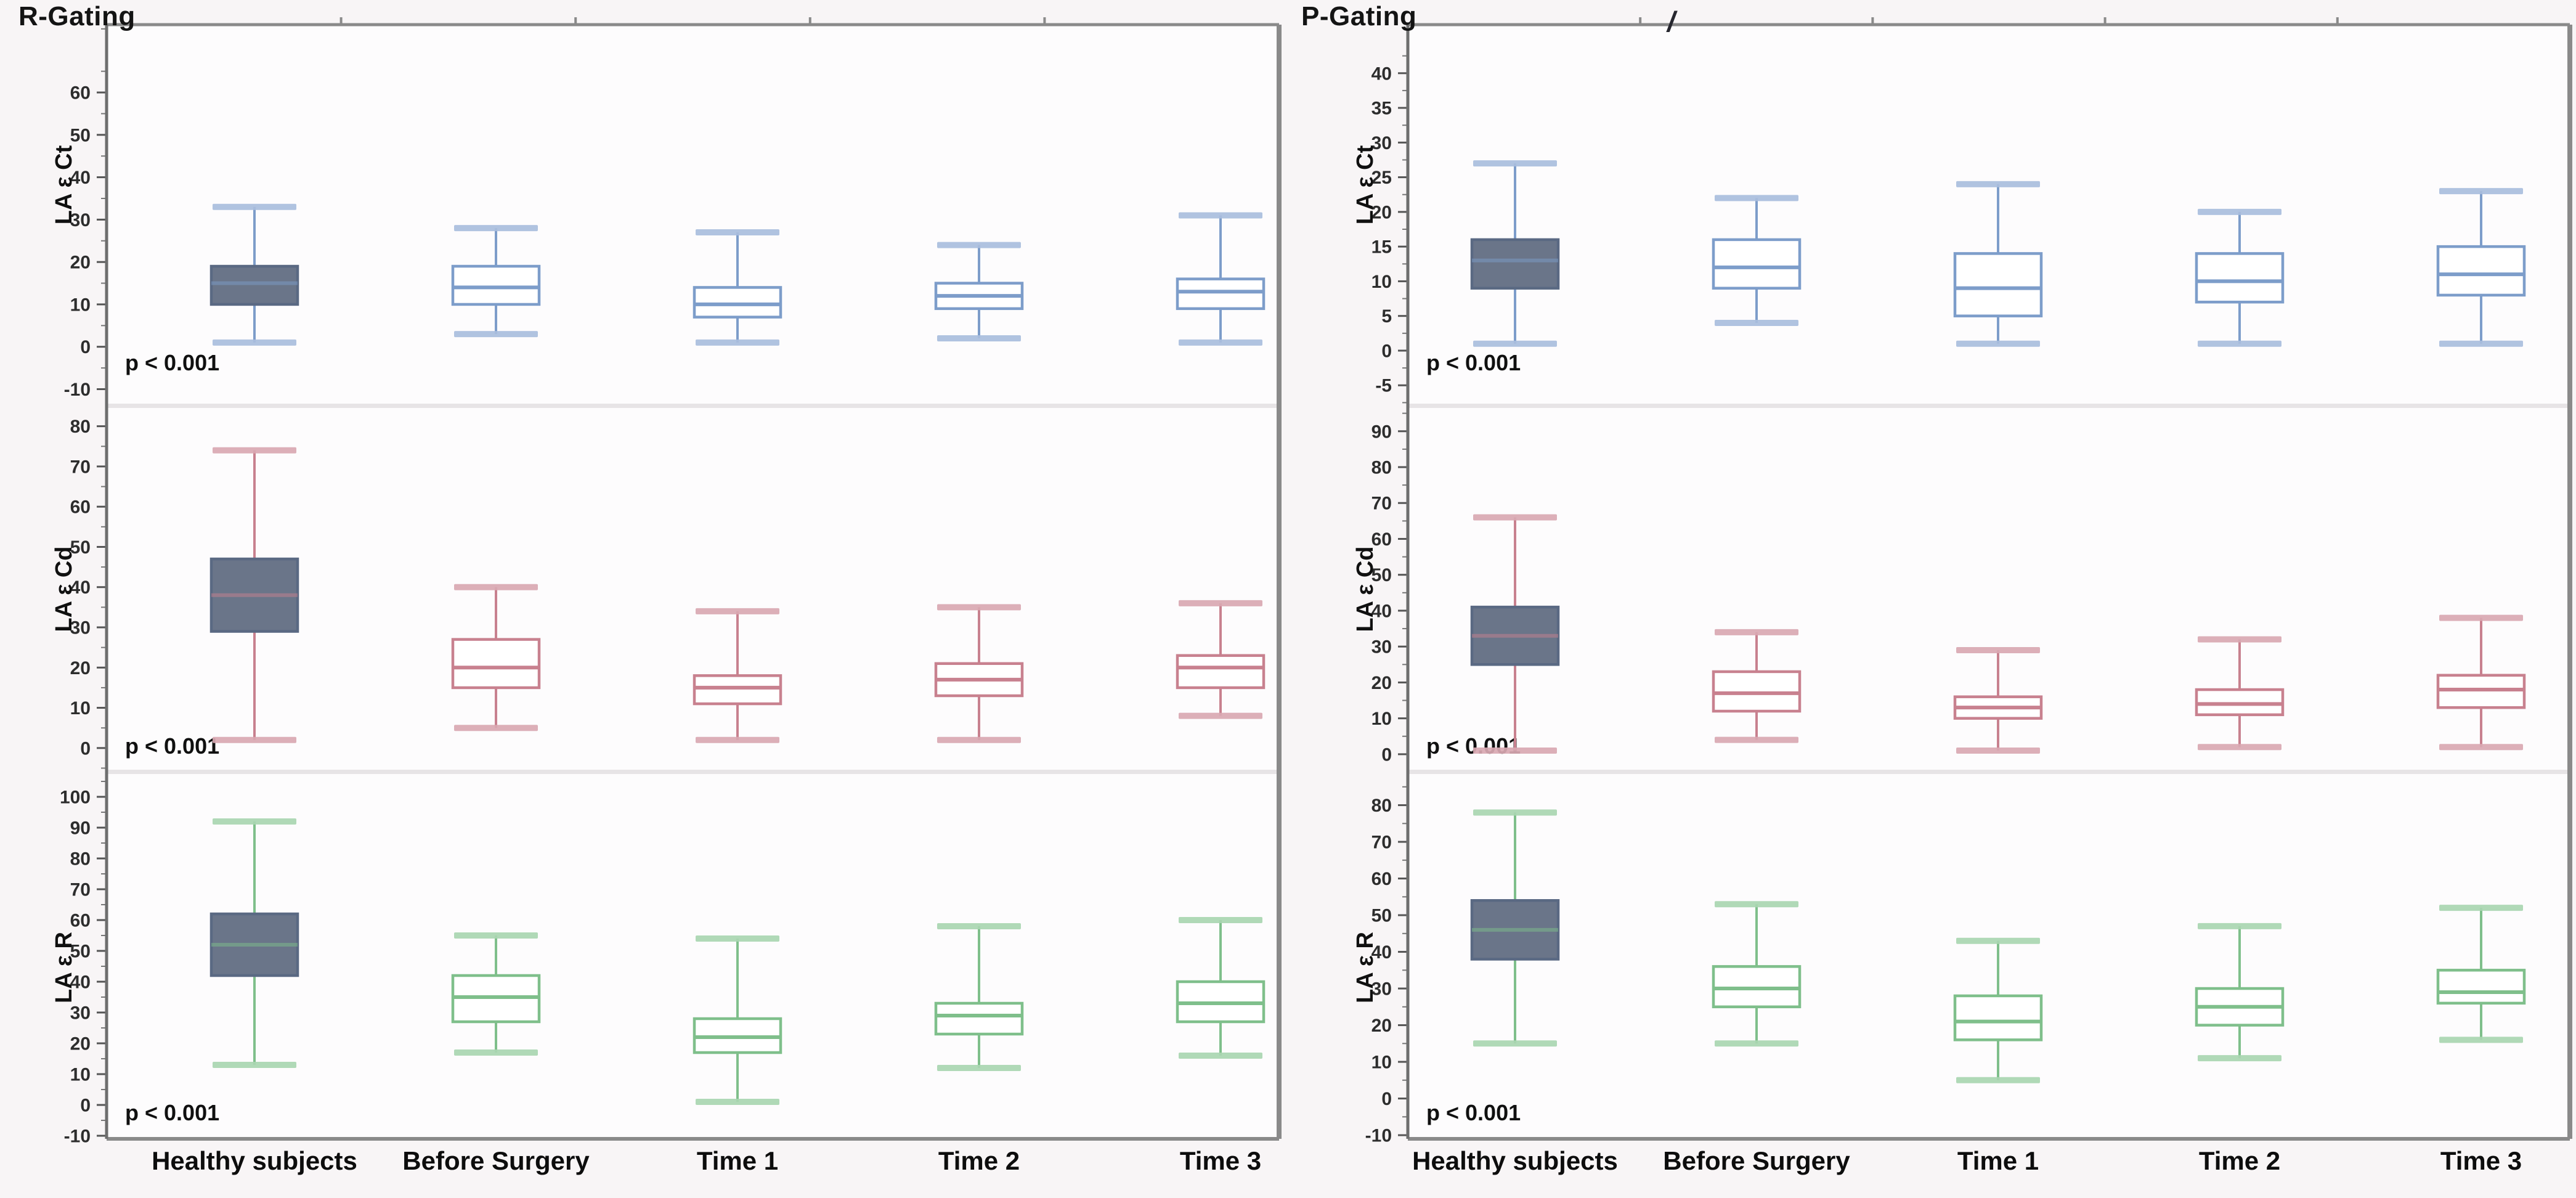  What do you see at coordinates (737, 1160) in the screenshot?
I see `x-axis-label: Time 1` at bounding box center [737, 1160].